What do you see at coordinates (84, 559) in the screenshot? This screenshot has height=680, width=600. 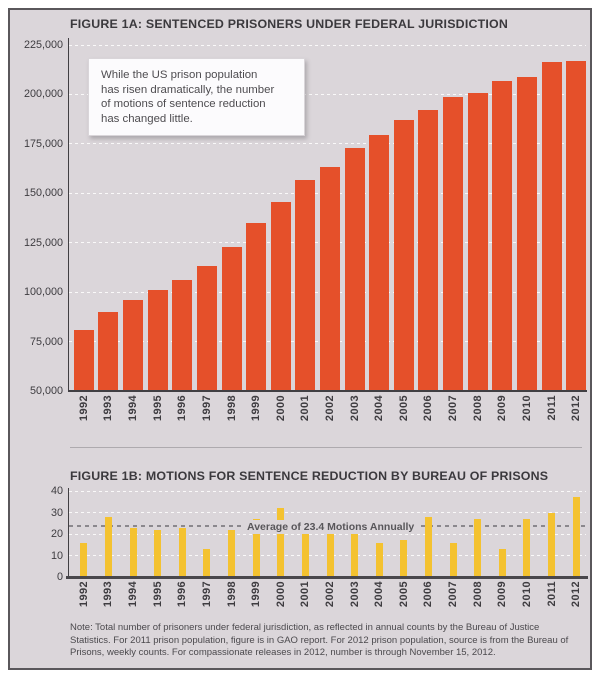 I see `figure-1b-bar-1992` at bounding box center [84, 559].